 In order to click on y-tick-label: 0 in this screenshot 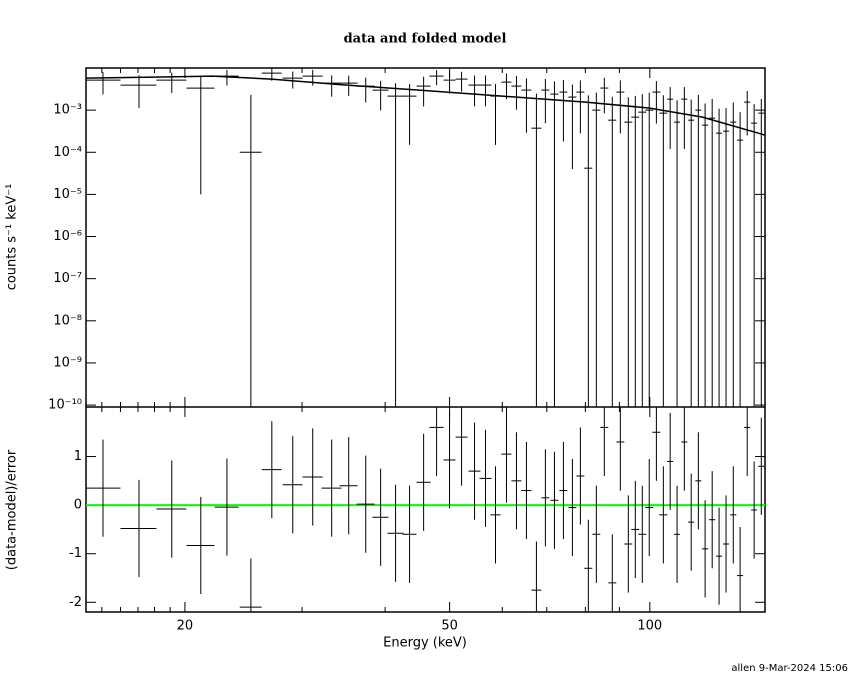, I will do `click(78, 505)`.